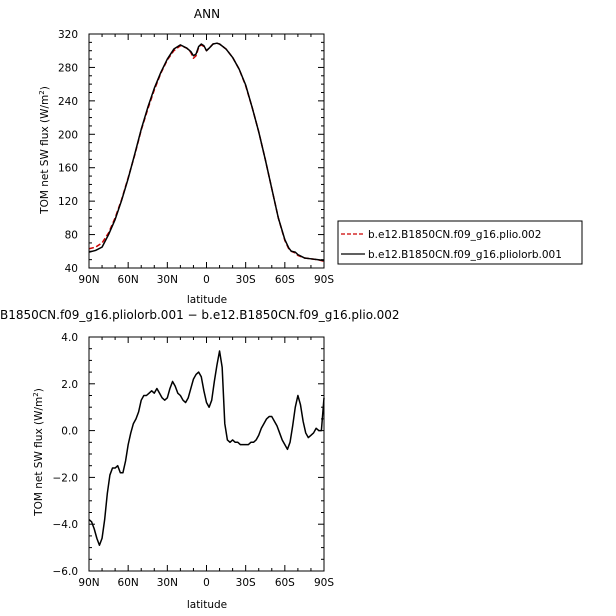  I want to click on top-plot-frame, so click(206, 151).